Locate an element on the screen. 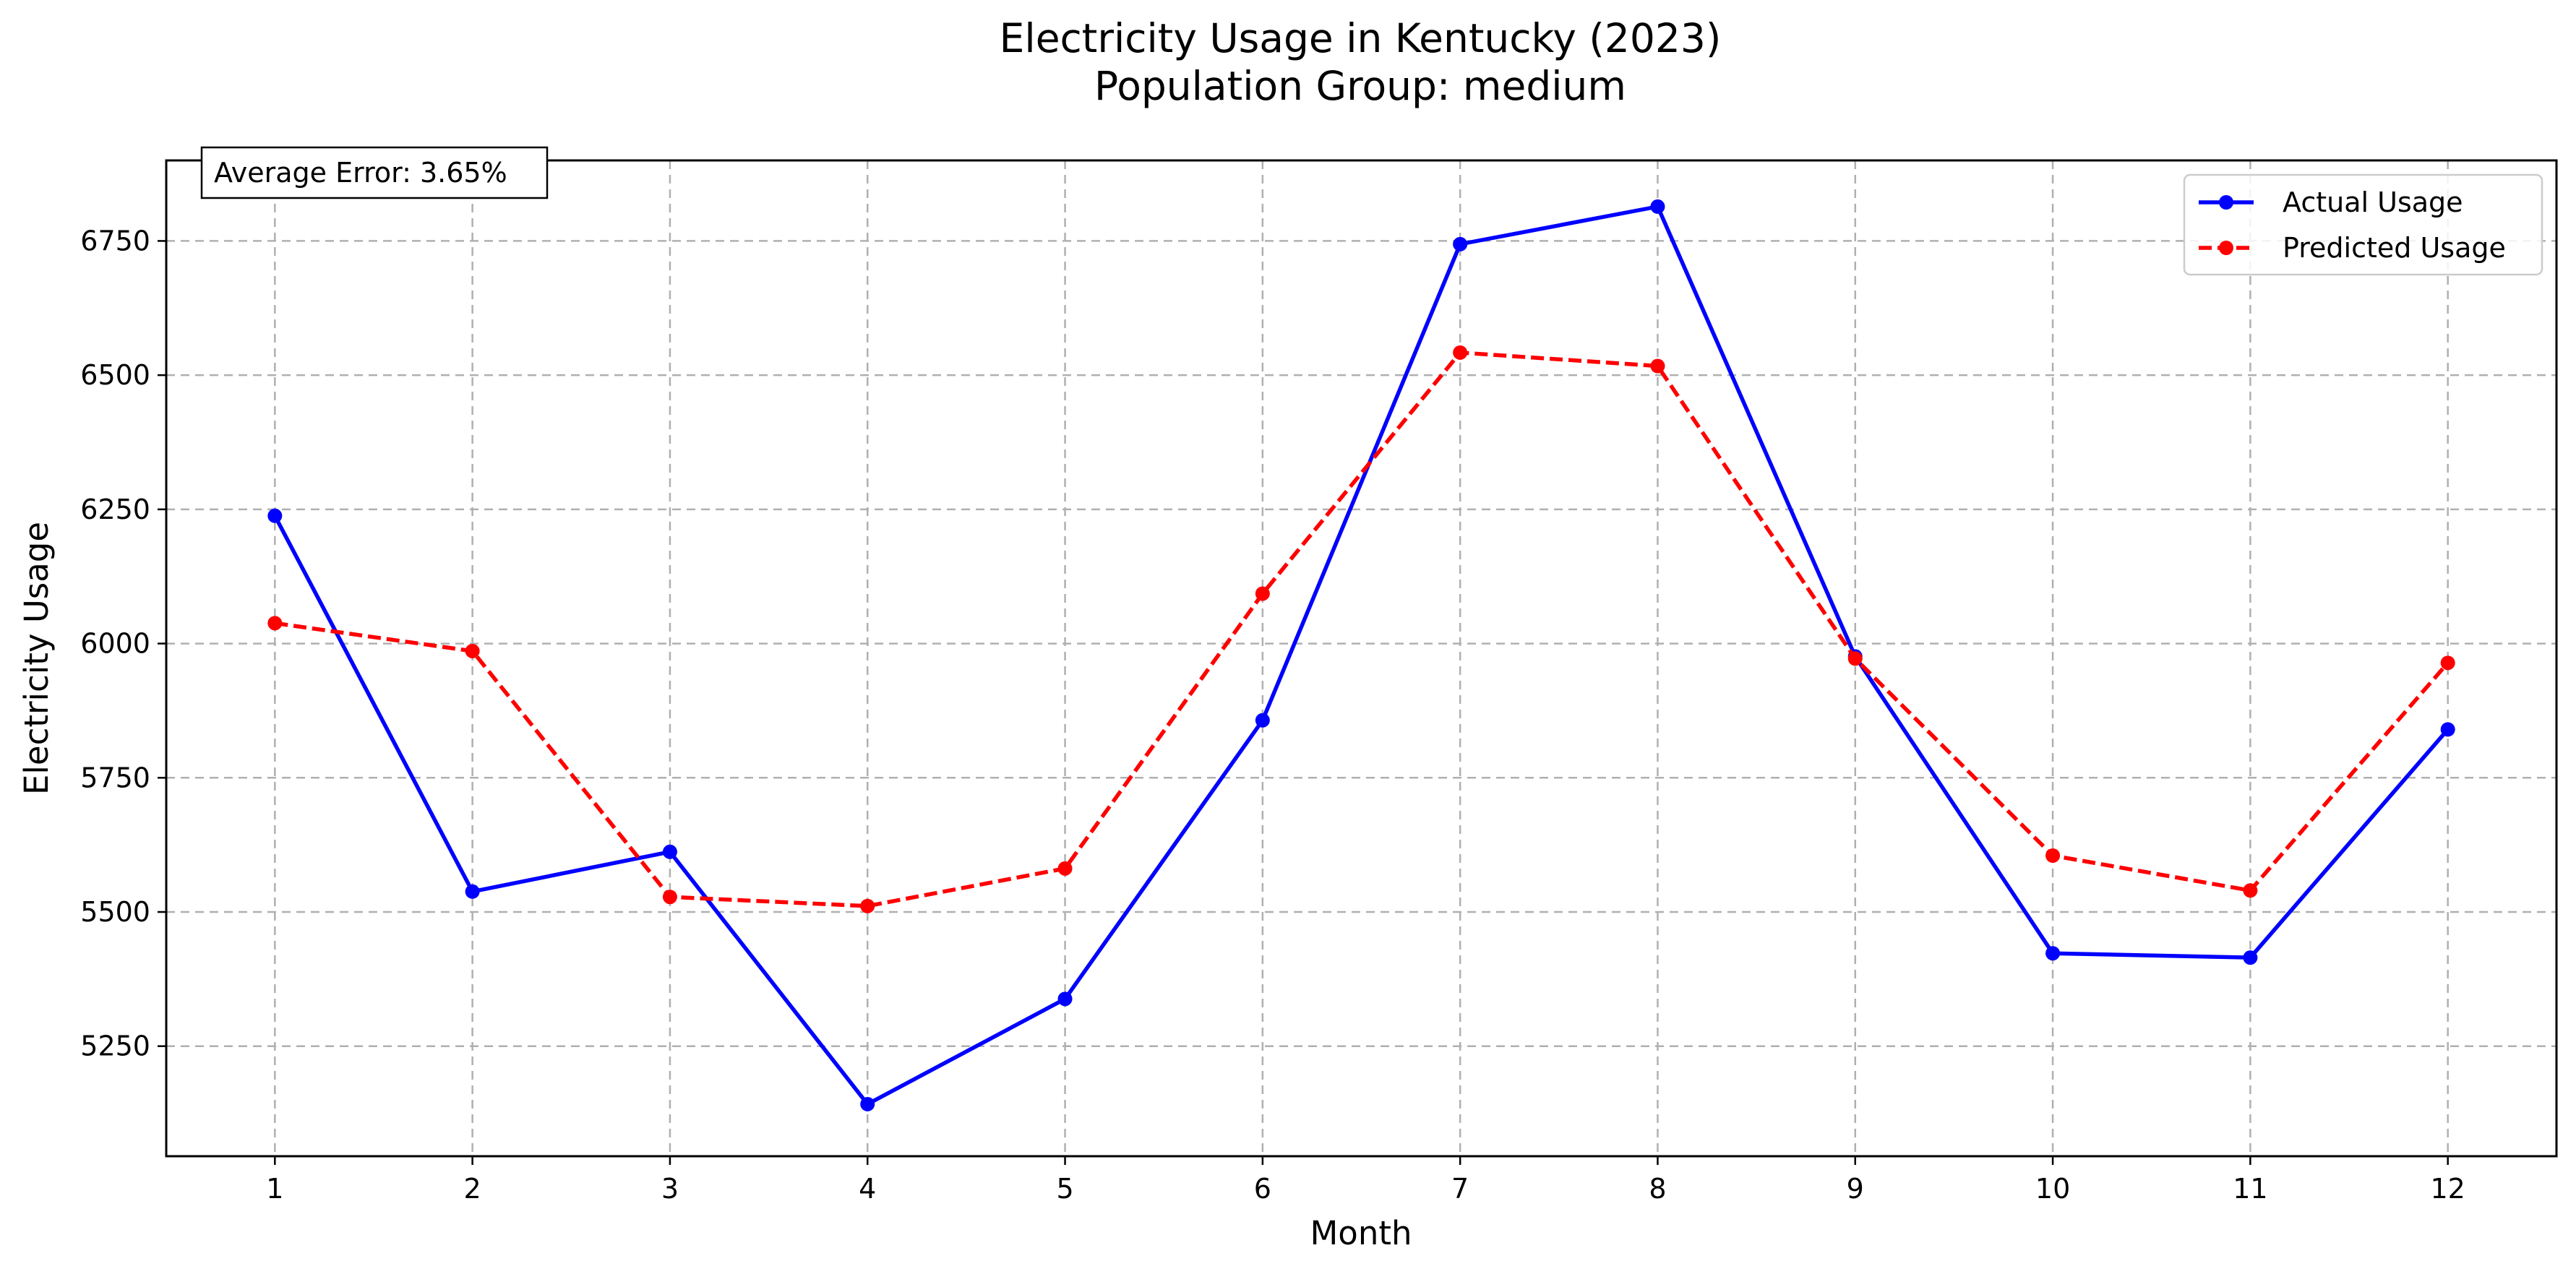  x-tick-label: 8 is located at coordinates (1658, 1189).